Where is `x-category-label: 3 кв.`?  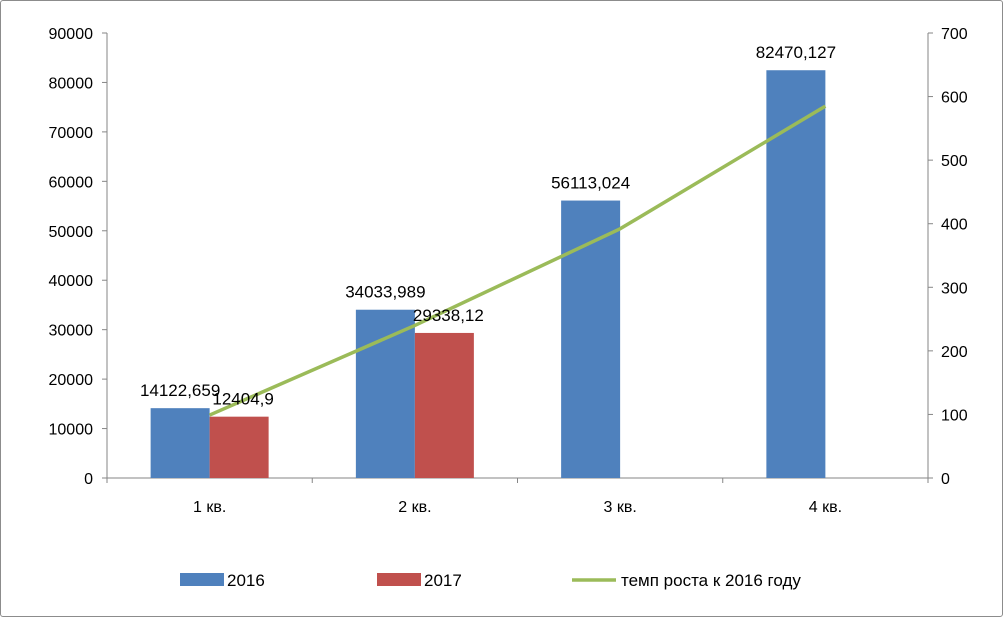 x-category-label: 3 кв. is located at coordinates (619, 507).